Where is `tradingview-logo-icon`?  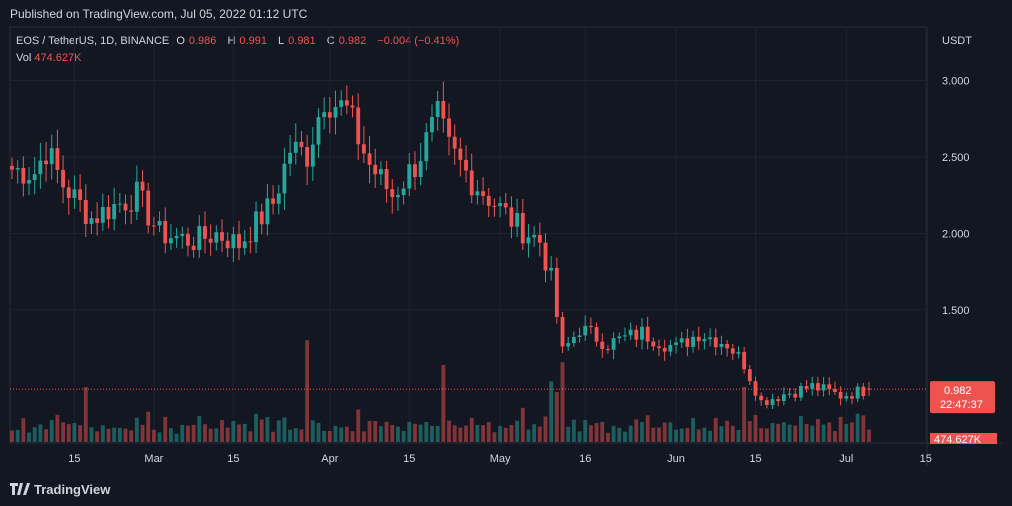 tradingview-logo-icon is located at coordinates (20, 489).